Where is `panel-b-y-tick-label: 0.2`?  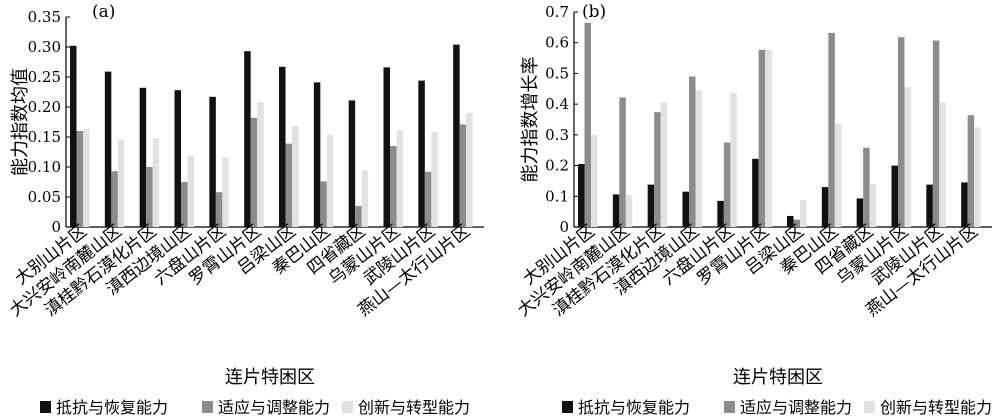 panel-b-y-tick-label: 0.2 is located at coordinates (557, 166).